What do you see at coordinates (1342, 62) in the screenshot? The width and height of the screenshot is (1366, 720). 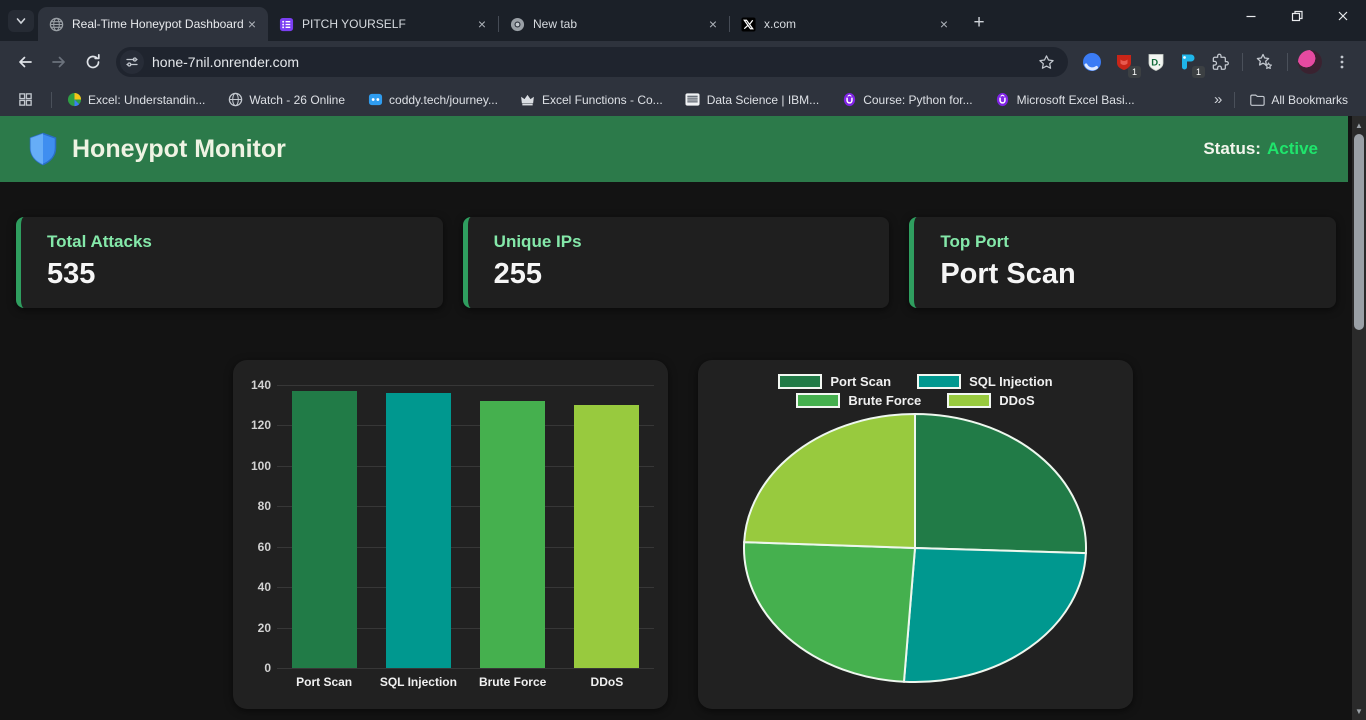 I see `browser-menu-kebab-icon` at bounding box center [1342, 62].